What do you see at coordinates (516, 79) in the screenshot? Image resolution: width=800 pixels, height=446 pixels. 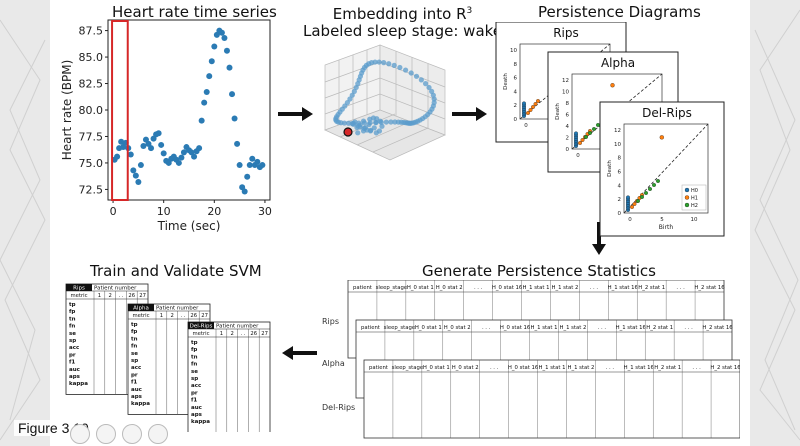 I see `pd-y-tick: 6` at bounding box center [516, 79].